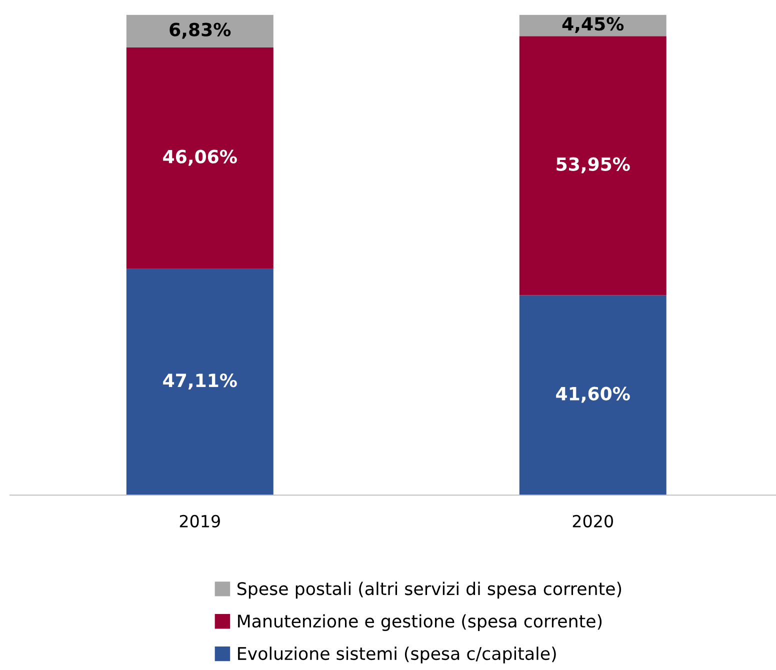 Image resolution: width=776 pixels, height=670 pixels. What do you see at coordinates (593, 25) in the screenshot?
I see `data-label: 4,45%` at bounding box center [593, 25].